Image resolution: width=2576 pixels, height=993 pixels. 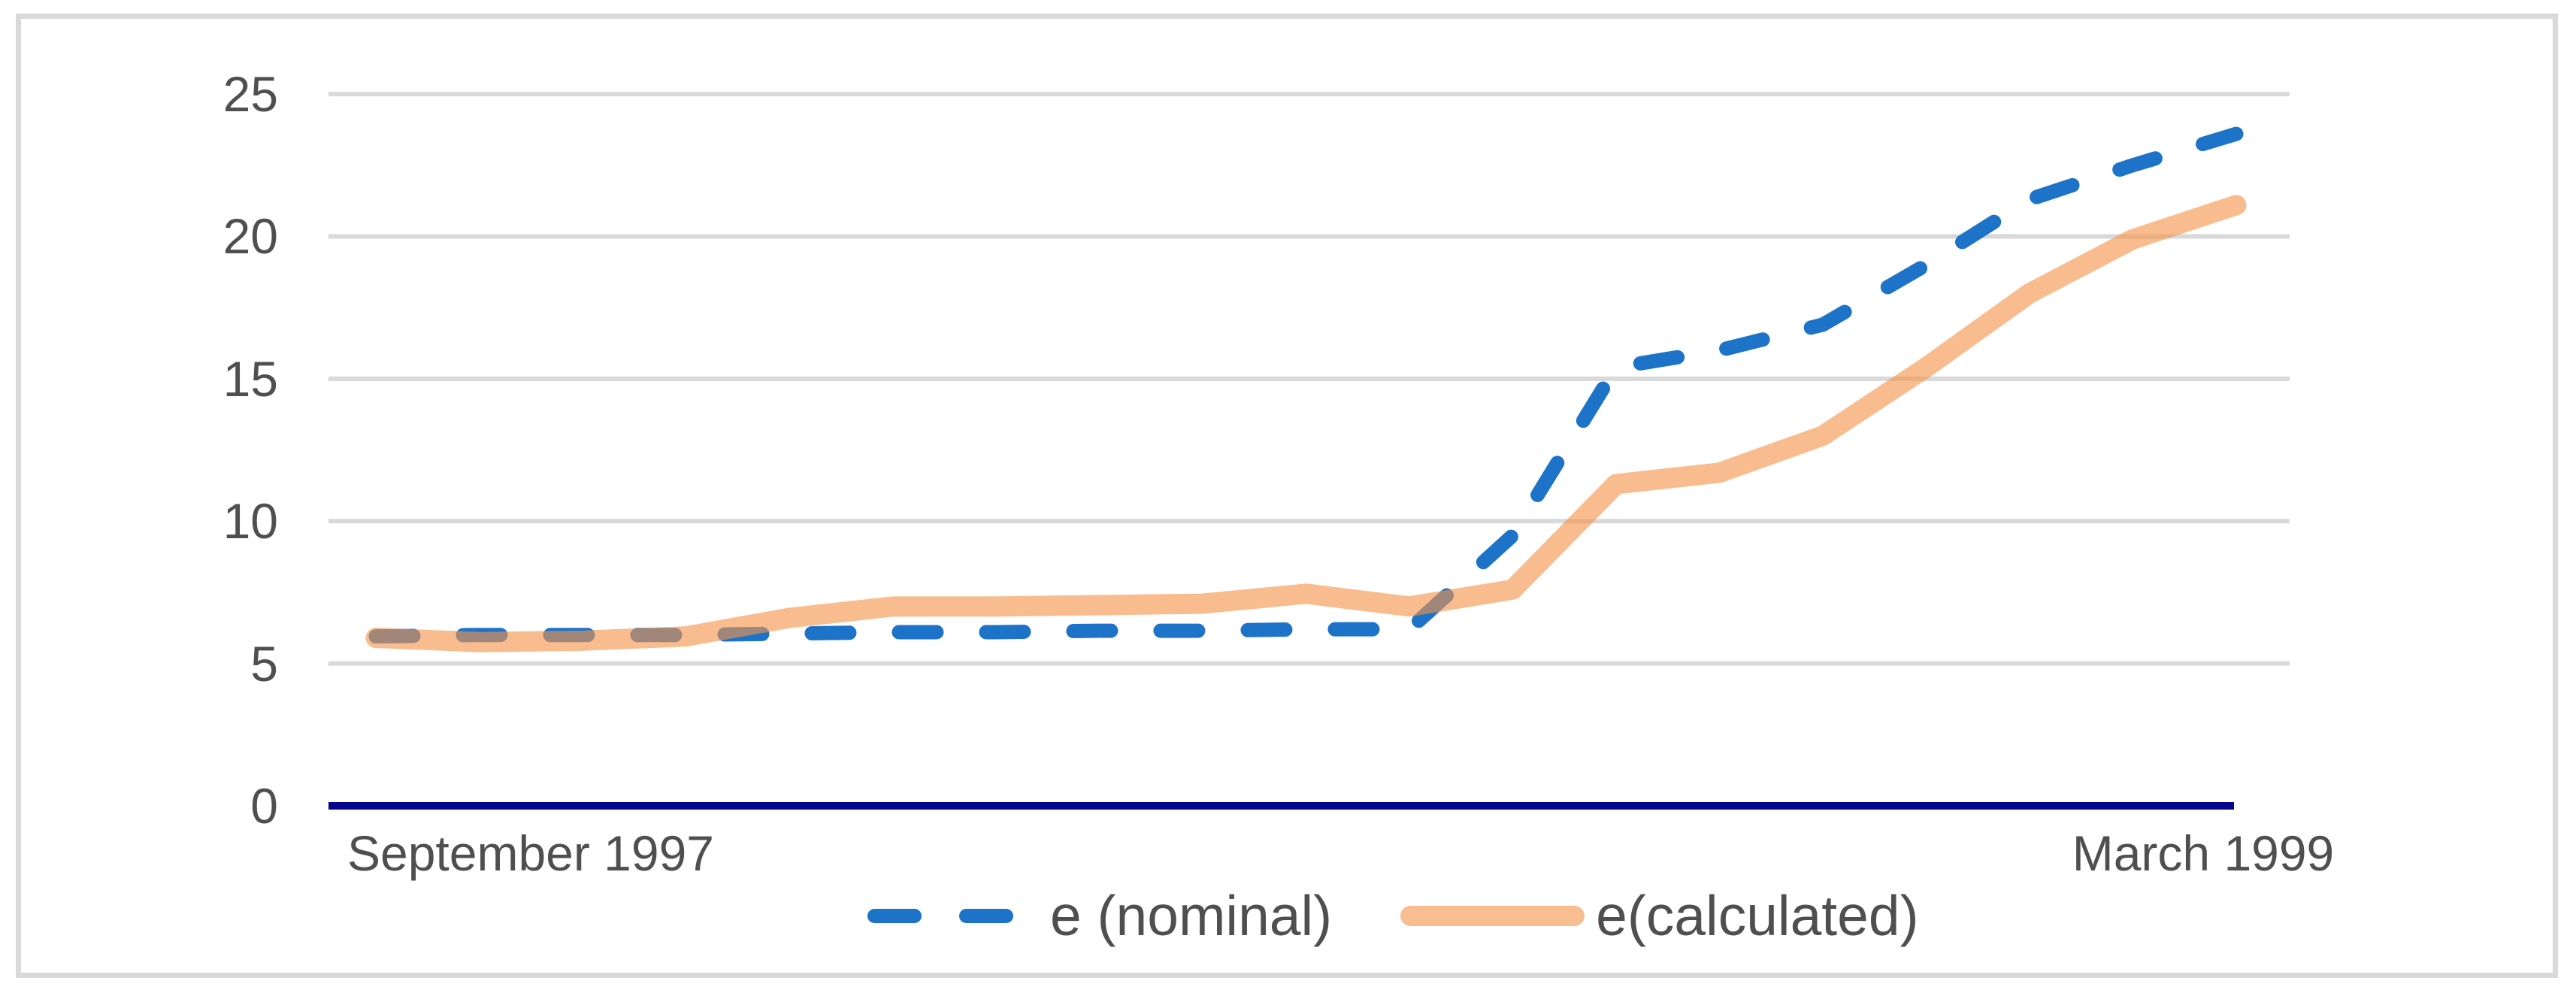 What do you see at coordinates (250, 521) in the screenshot?
I see `y-axis-tick-label-10: 10` at bounding box center [250, 521].